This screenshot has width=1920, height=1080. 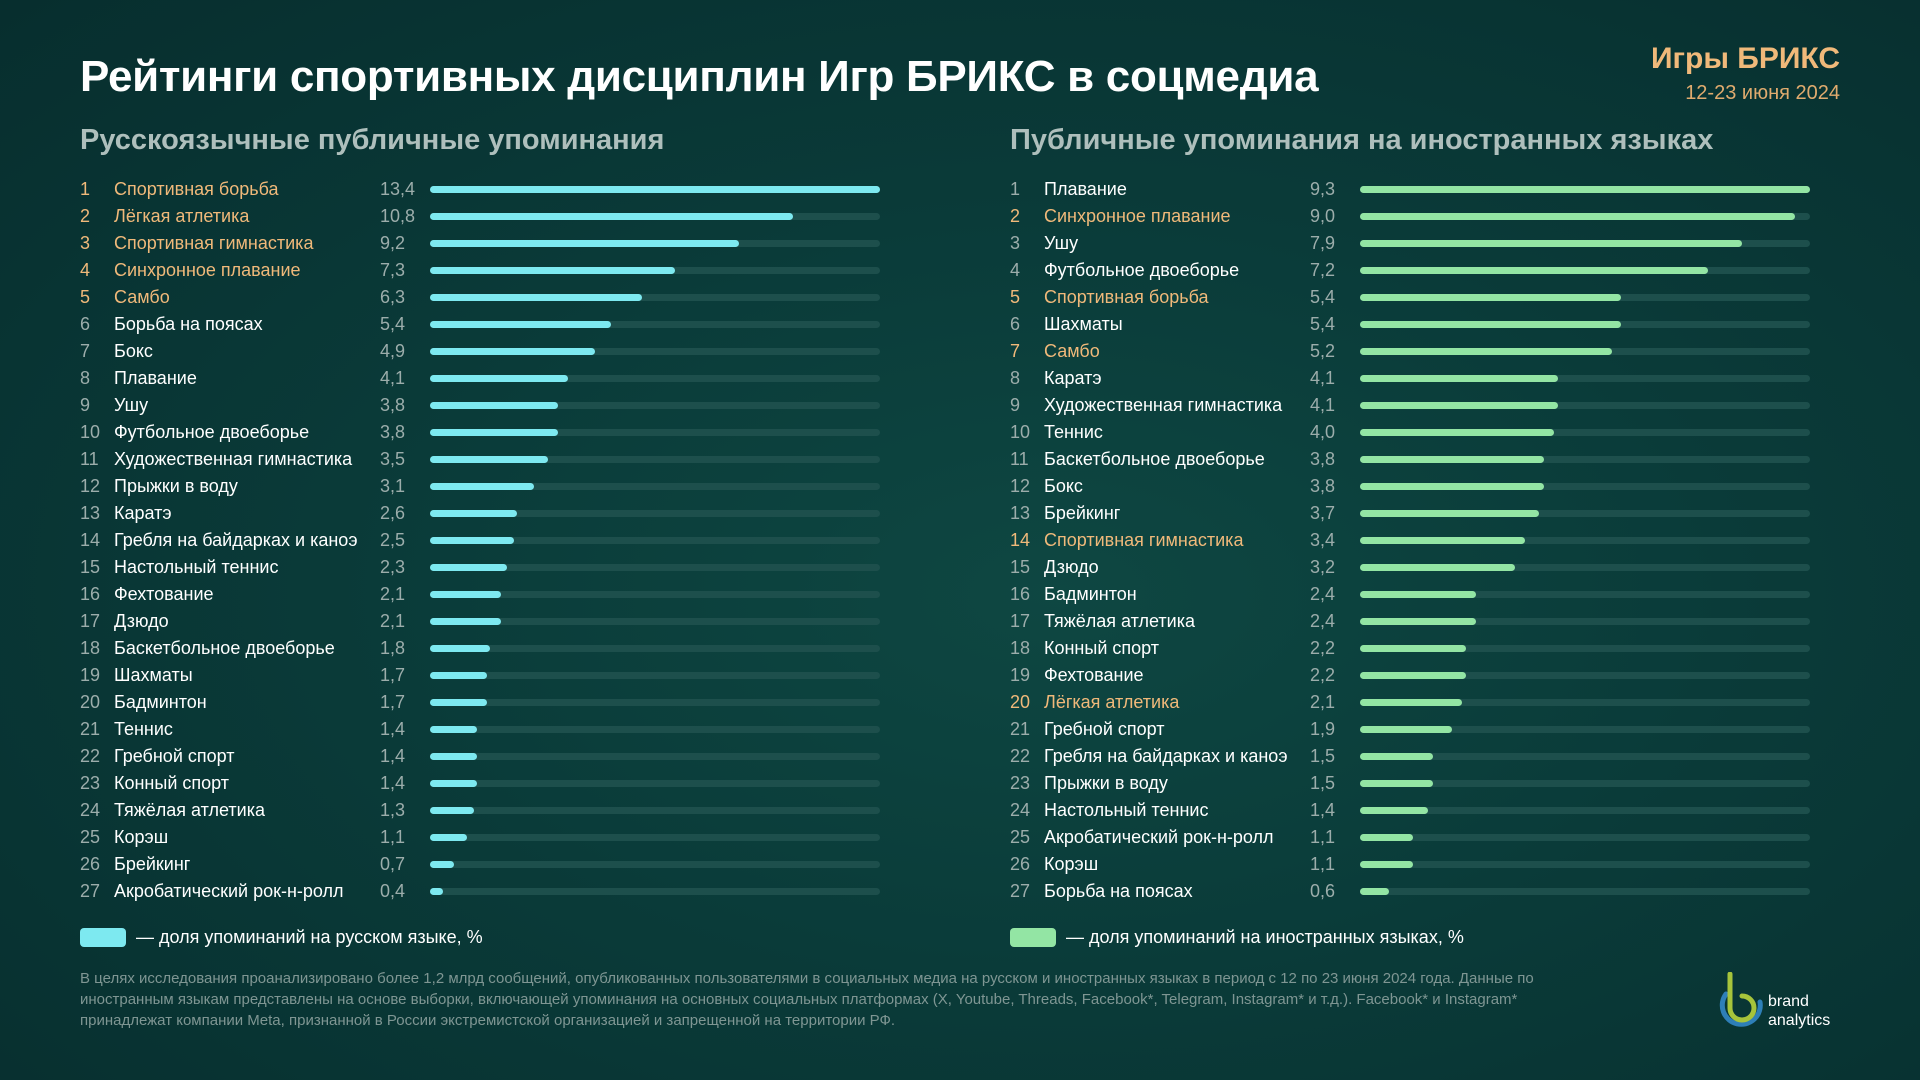 What do you see at coordinates (90, 702) in the screenshot?
I see `rank-label: 20` at bounding box center [90, 702].